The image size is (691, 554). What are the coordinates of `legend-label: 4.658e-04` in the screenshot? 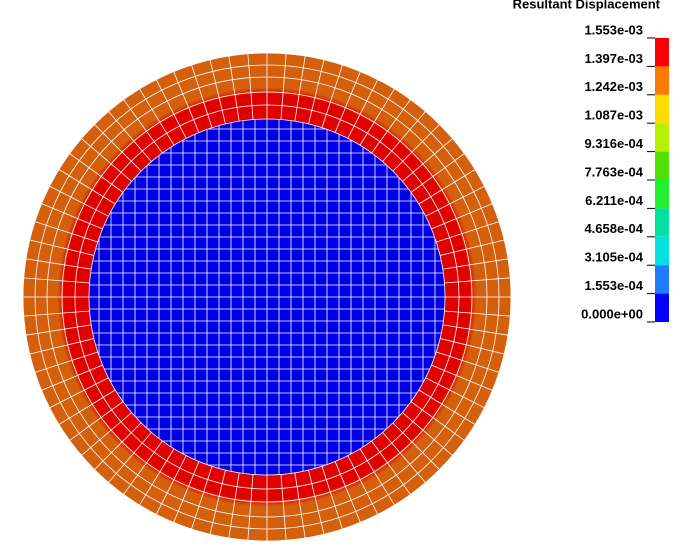 It's located at (613, 228).